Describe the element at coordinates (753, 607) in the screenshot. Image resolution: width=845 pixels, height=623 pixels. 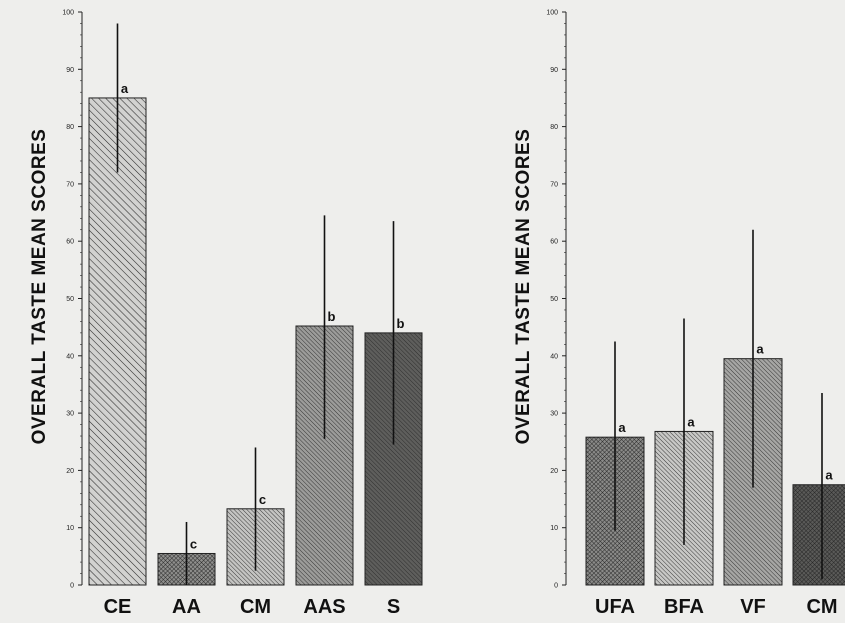
I see `x-category-label: VF` at that location.